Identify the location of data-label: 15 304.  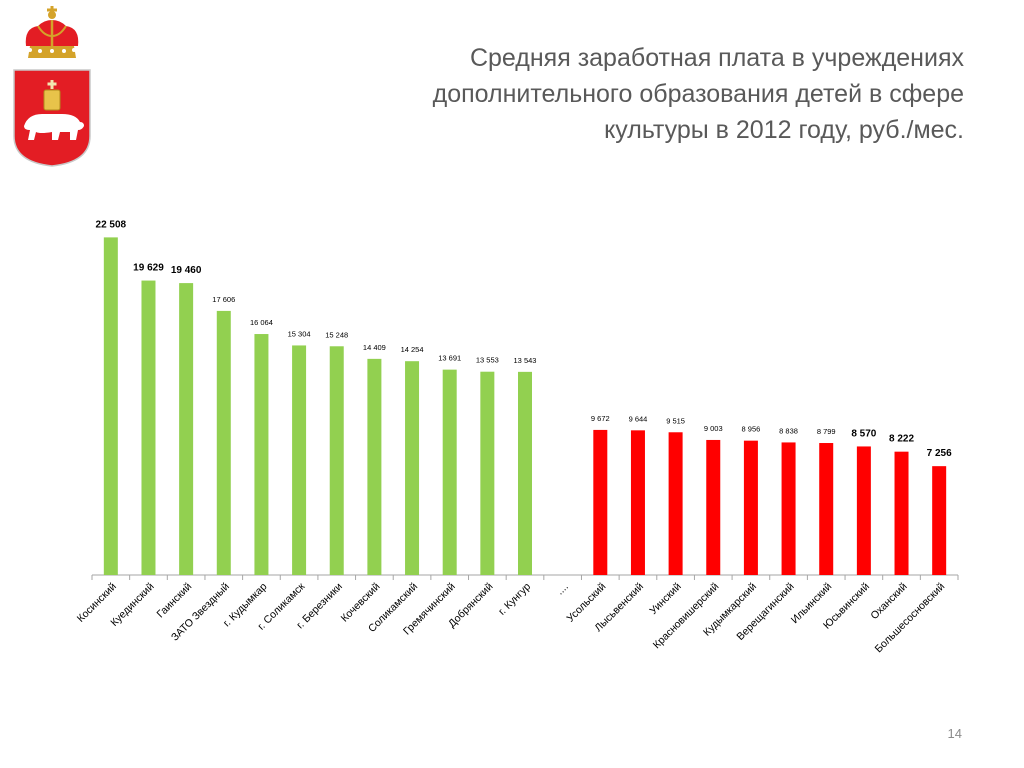
(299, 333).